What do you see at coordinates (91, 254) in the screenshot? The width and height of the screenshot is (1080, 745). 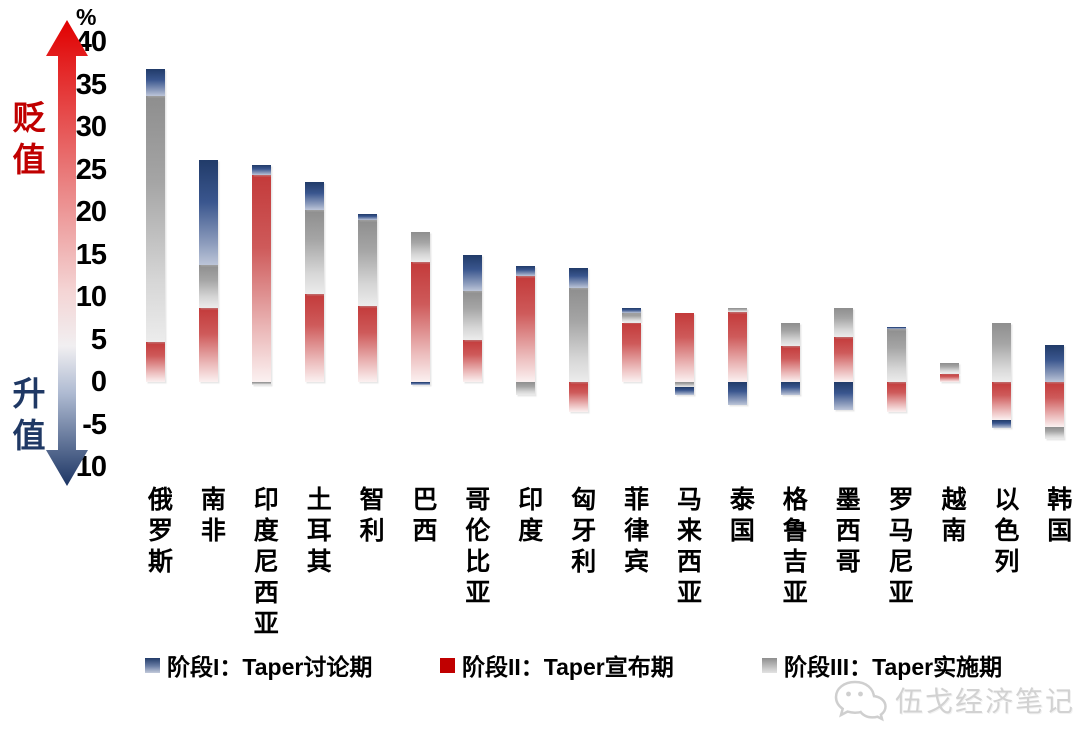 I see `y-tick-label: 15` at bounding box center [91, 254].